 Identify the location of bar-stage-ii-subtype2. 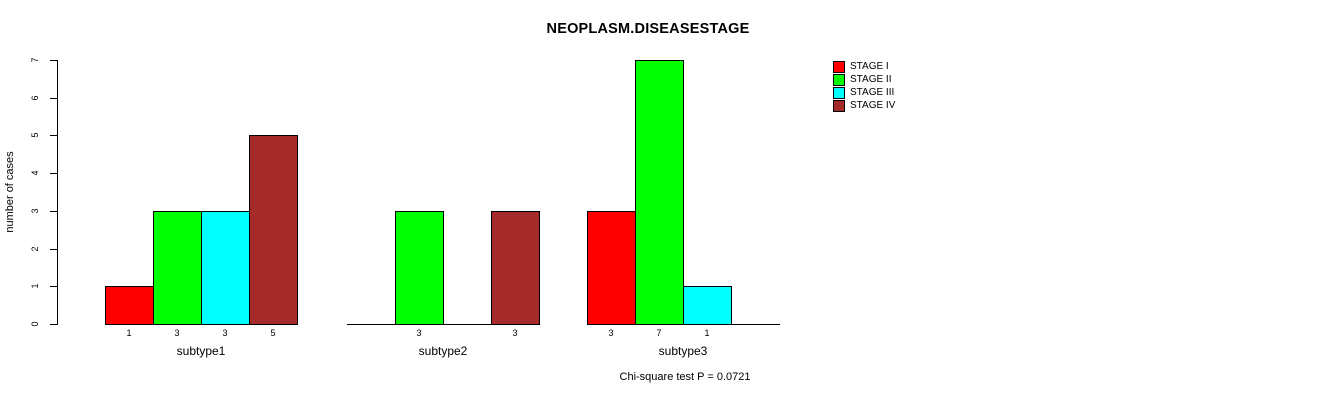
(419, 268).